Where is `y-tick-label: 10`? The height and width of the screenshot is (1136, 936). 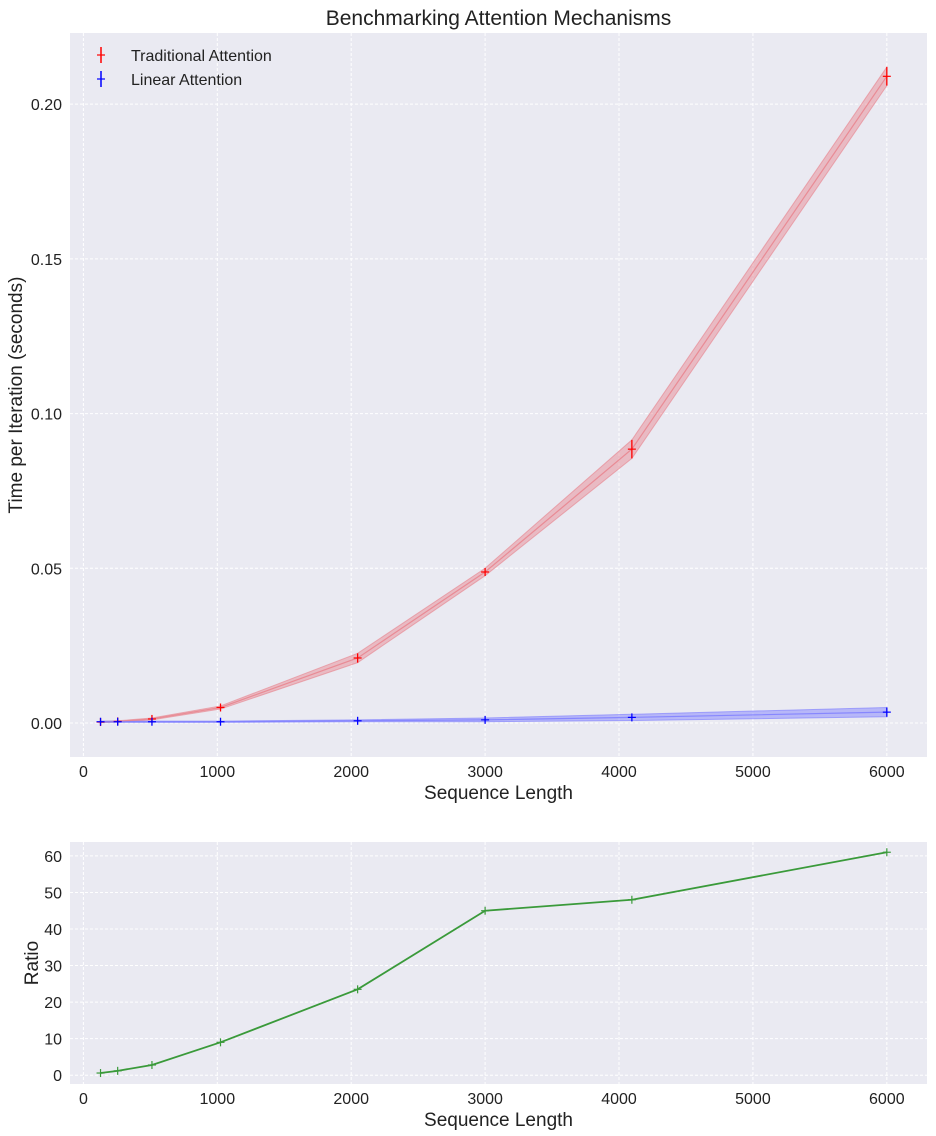 y-tick-label: 10 is located at coordinates (53, 1040).